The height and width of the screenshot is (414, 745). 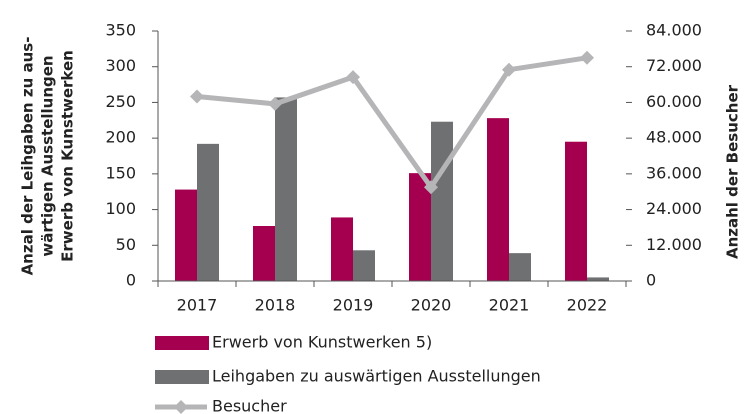 I want to click on x-tick-label: 2022, so click(x=587, y=305).